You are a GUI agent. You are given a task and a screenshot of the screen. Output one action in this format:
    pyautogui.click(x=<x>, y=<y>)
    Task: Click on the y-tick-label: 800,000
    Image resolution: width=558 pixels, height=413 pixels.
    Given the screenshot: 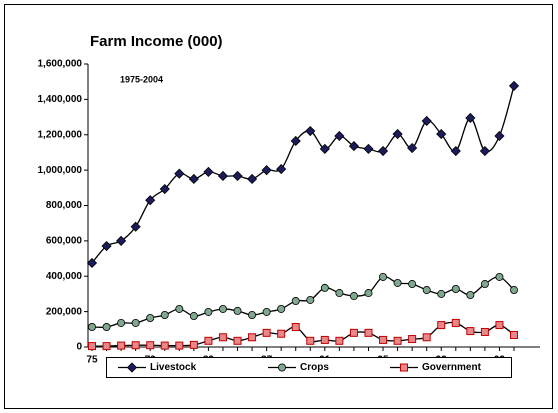 What is the action you would take?
    pyautogui.click(x=64, y=205)
    